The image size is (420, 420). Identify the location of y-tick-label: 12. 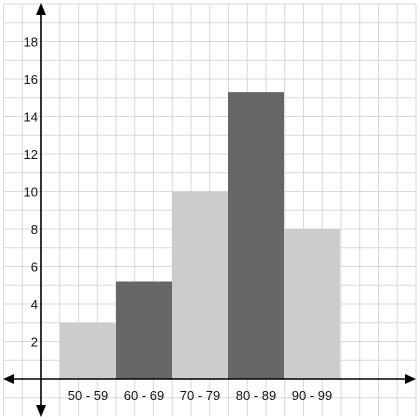
(31, 154).